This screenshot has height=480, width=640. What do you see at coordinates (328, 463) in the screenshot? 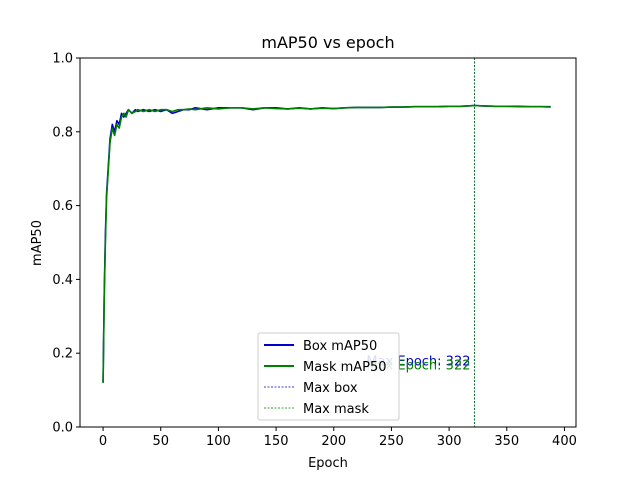
I see `x-axis-label: Epoch` at bounding box center [328, 463].